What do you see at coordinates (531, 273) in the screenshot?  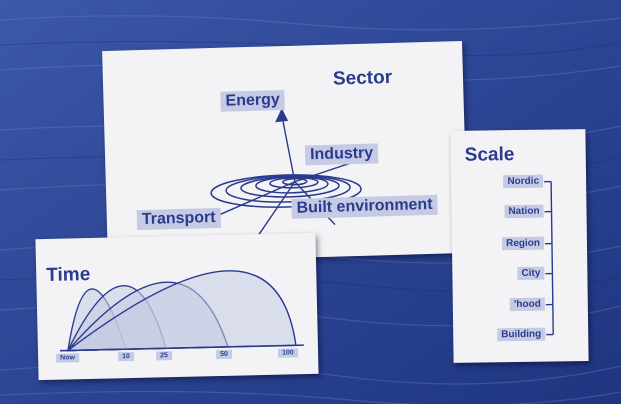 I see `scale-level-city: City` at bounding box center [531, 273].